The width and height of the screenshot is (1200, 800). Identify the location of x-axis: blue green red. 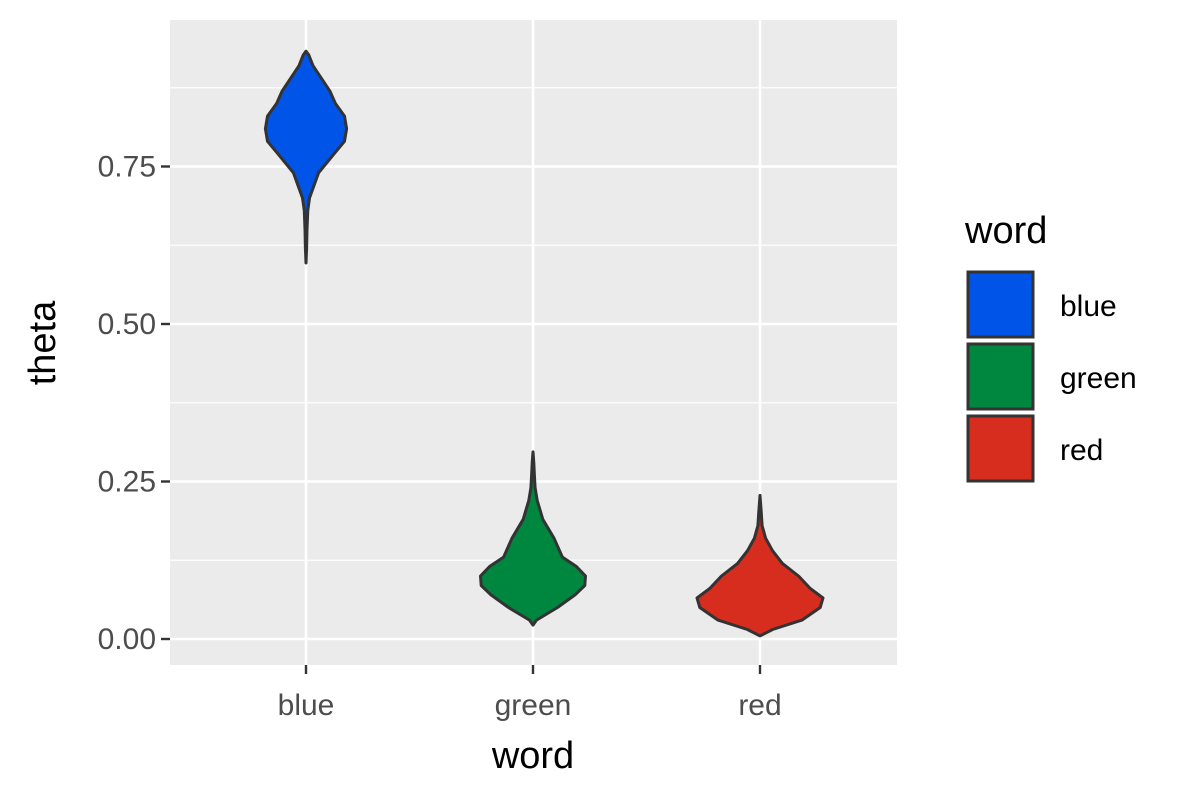
(530, 693).